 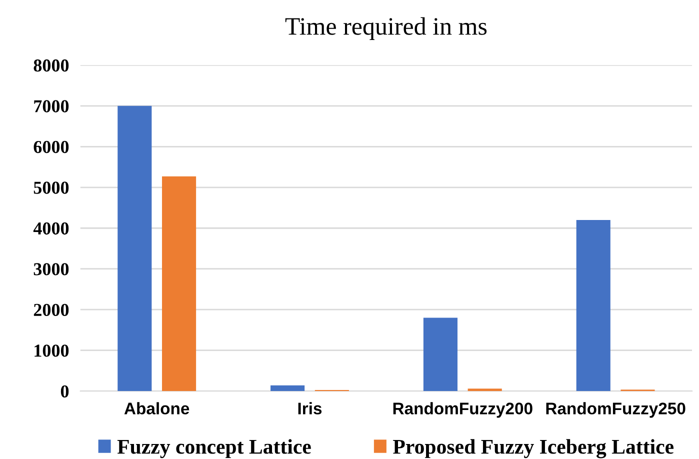 What do you see at coordinates (157, 408) in the screenshot?
I see `x-tick-label: Abalone` at bounding box center [157, 408].